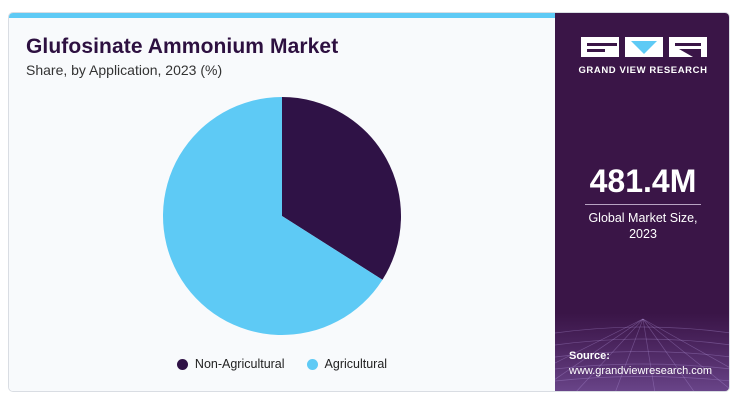  Describe the element at coordinates (124, 70) in the screenshot. I see `chart-subtitle: Share, by Application, 2023 (%)` at that location.